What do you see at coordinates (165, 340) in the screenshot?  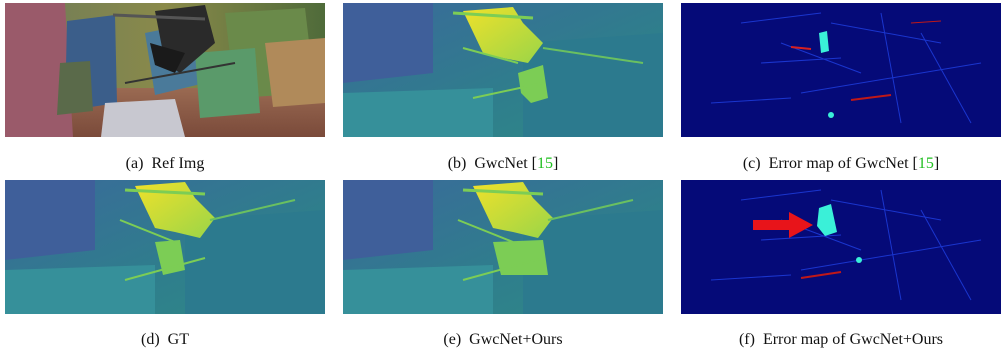 I see `caption-d: (d) GT` at bounding box center [165, 340].